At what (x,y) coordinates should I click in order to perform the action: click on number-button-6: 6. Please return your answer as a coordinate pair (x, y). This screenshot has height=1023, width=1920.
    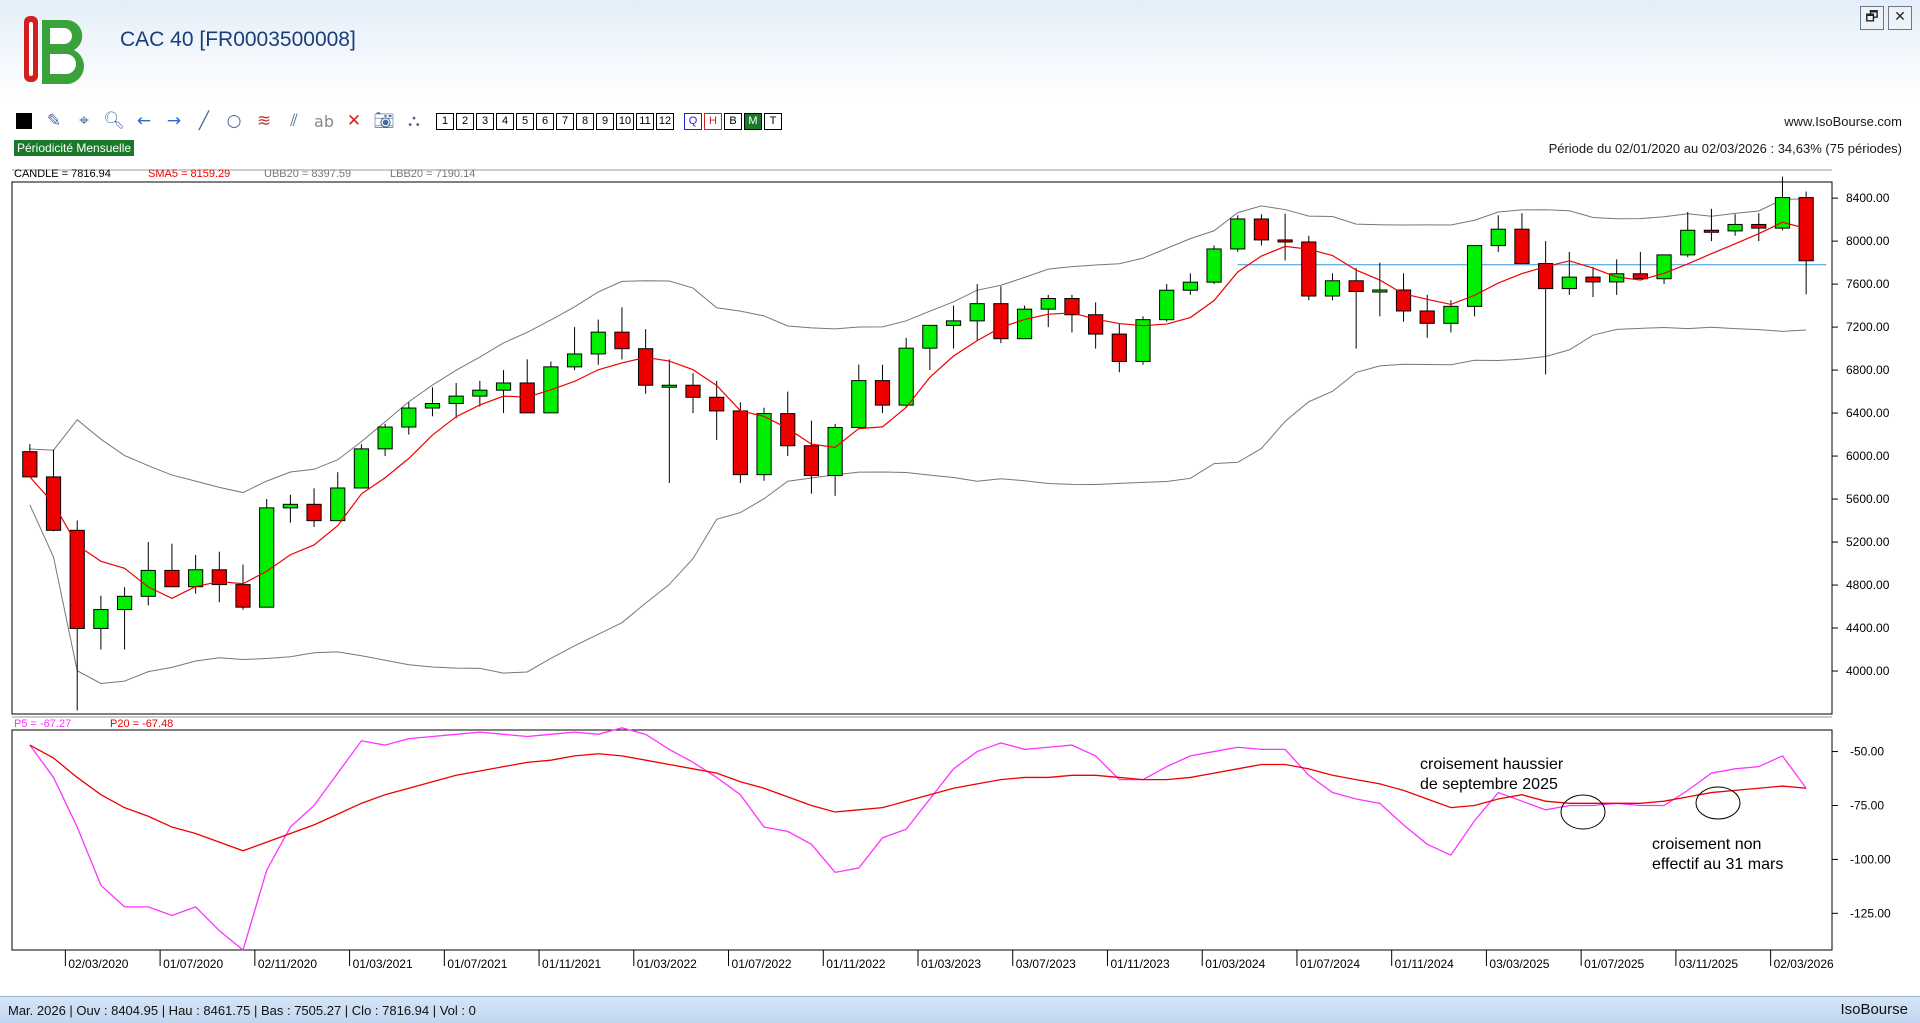
    Looking at the image, I should click on (545, 121).